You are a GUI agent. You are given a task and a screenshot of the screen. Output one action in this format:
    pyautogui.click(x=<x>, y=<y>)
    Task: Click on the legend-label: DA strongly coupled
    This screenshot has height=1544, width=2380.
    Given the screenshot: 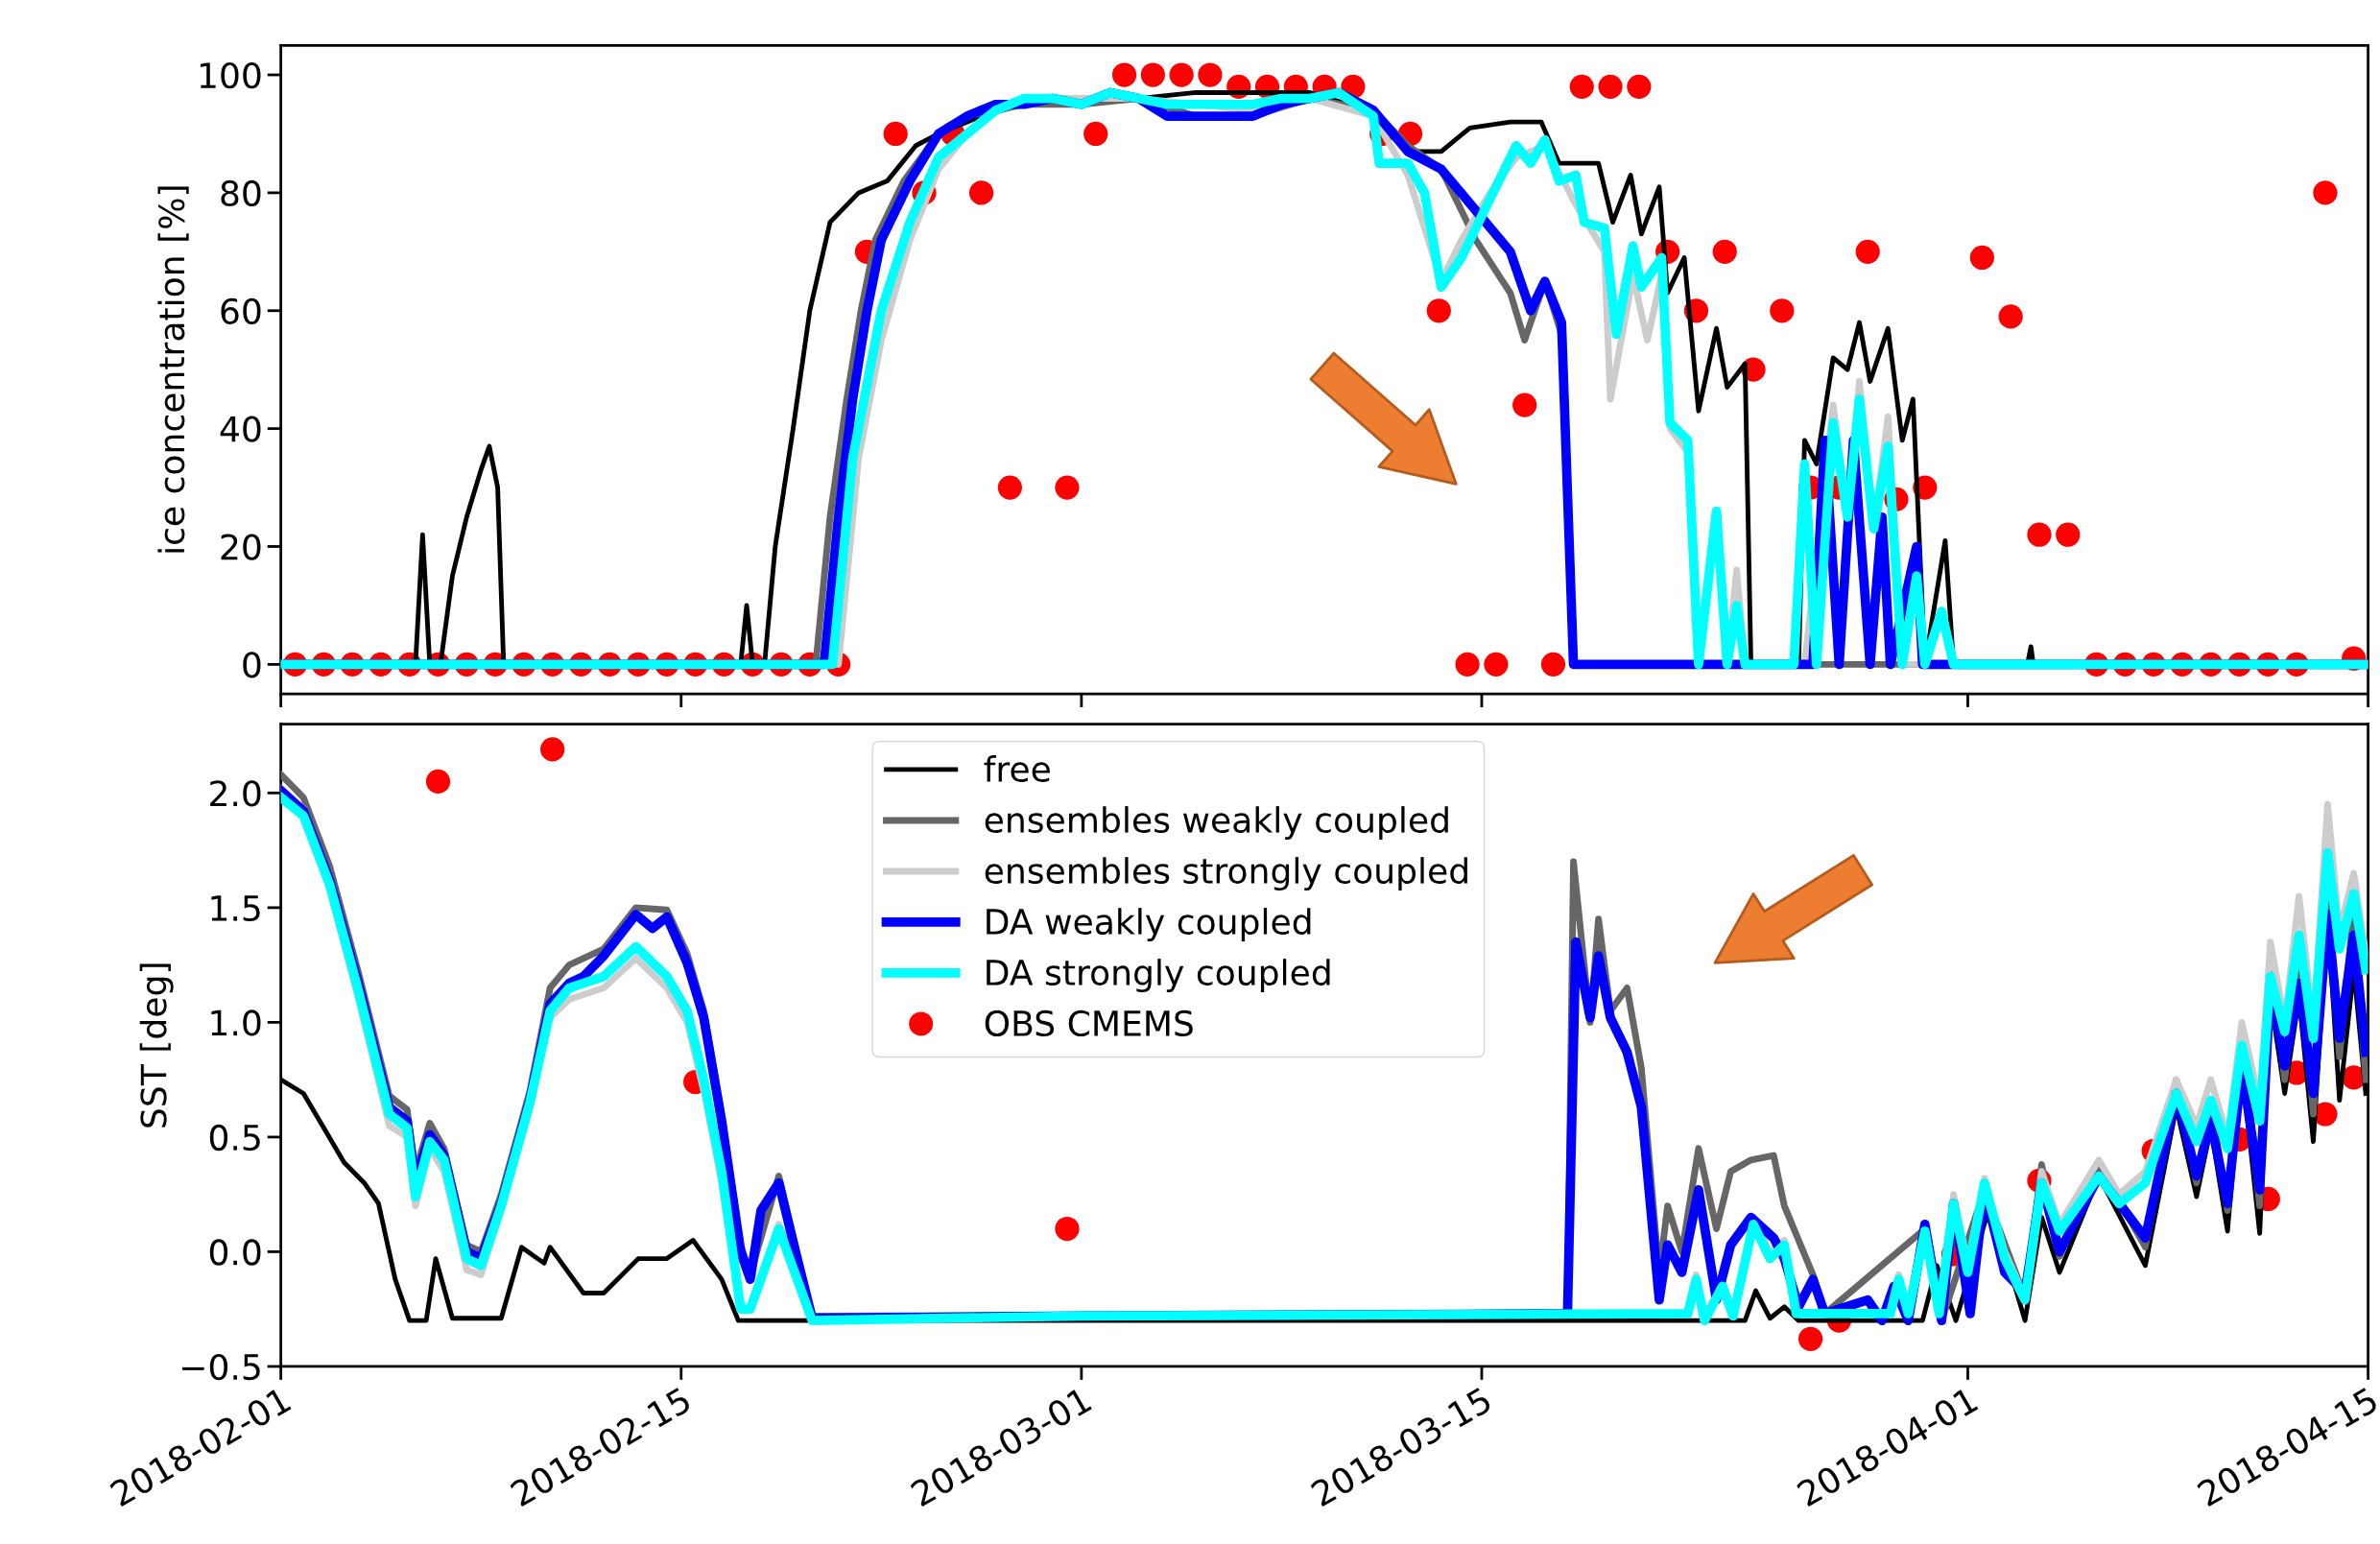 What is the action you would take?
    pyautogui.click(x=1158, y=976)
    